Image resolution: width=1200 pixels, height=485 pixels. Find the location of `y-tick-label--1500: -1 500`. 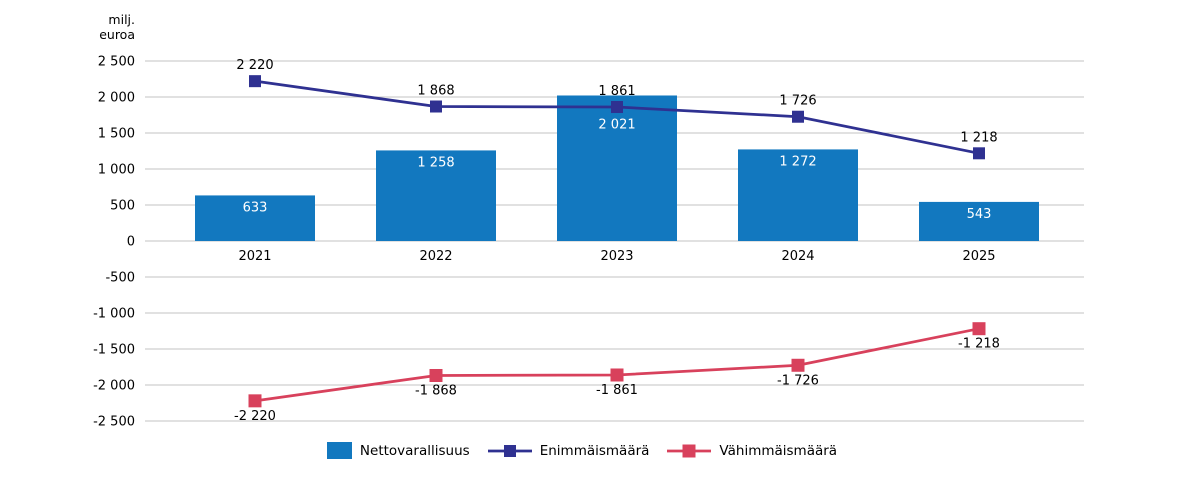

y-tick-label--1500: -1 500 is located at coordinates (114, 350).